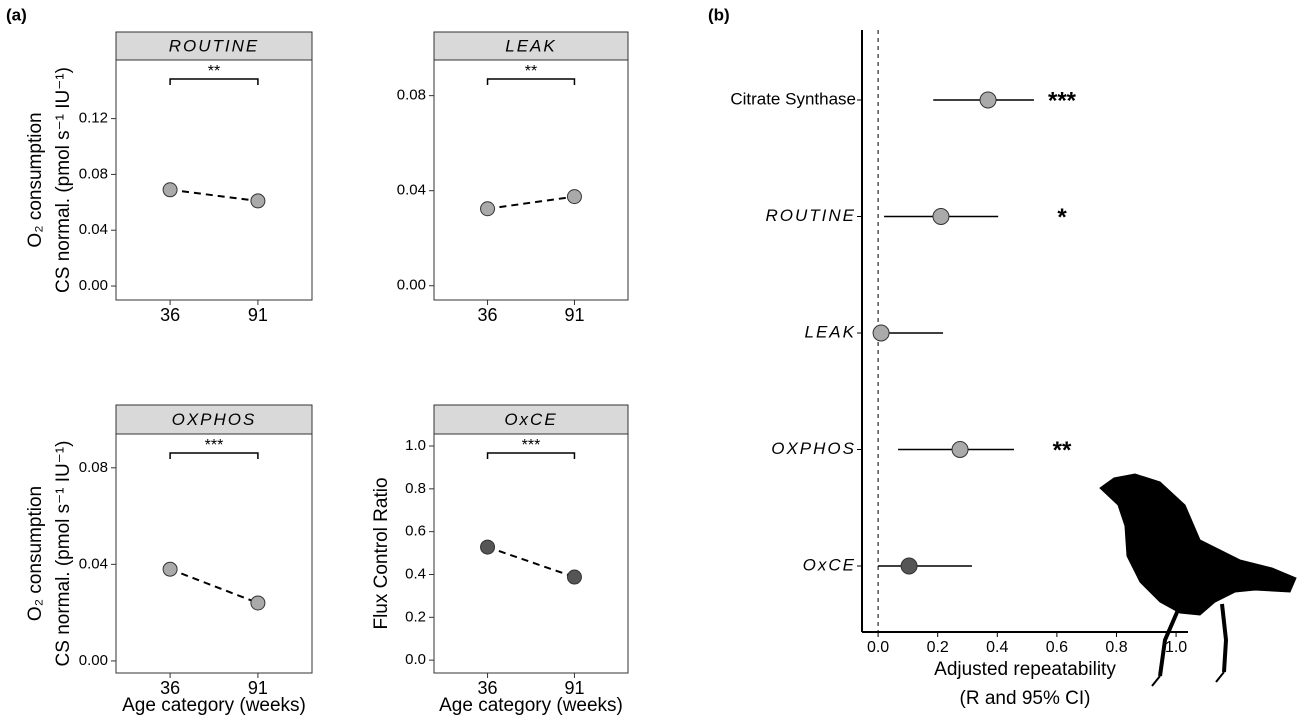  I want to click on bird-body, so click(1198, 544).